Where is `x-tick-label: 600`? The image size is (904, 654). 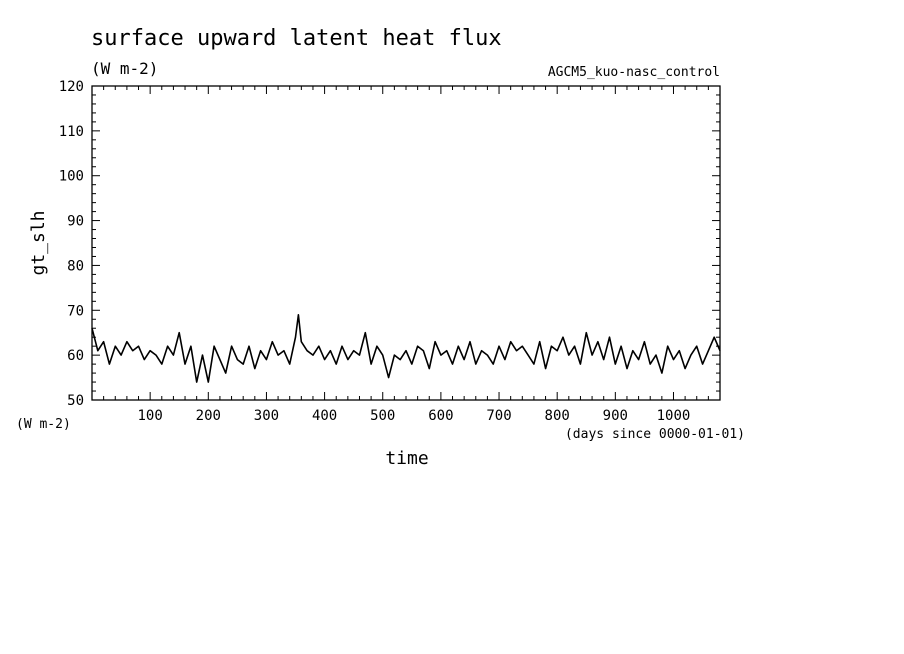
x-tick-label: 600 is located at coordinates (440, 416).